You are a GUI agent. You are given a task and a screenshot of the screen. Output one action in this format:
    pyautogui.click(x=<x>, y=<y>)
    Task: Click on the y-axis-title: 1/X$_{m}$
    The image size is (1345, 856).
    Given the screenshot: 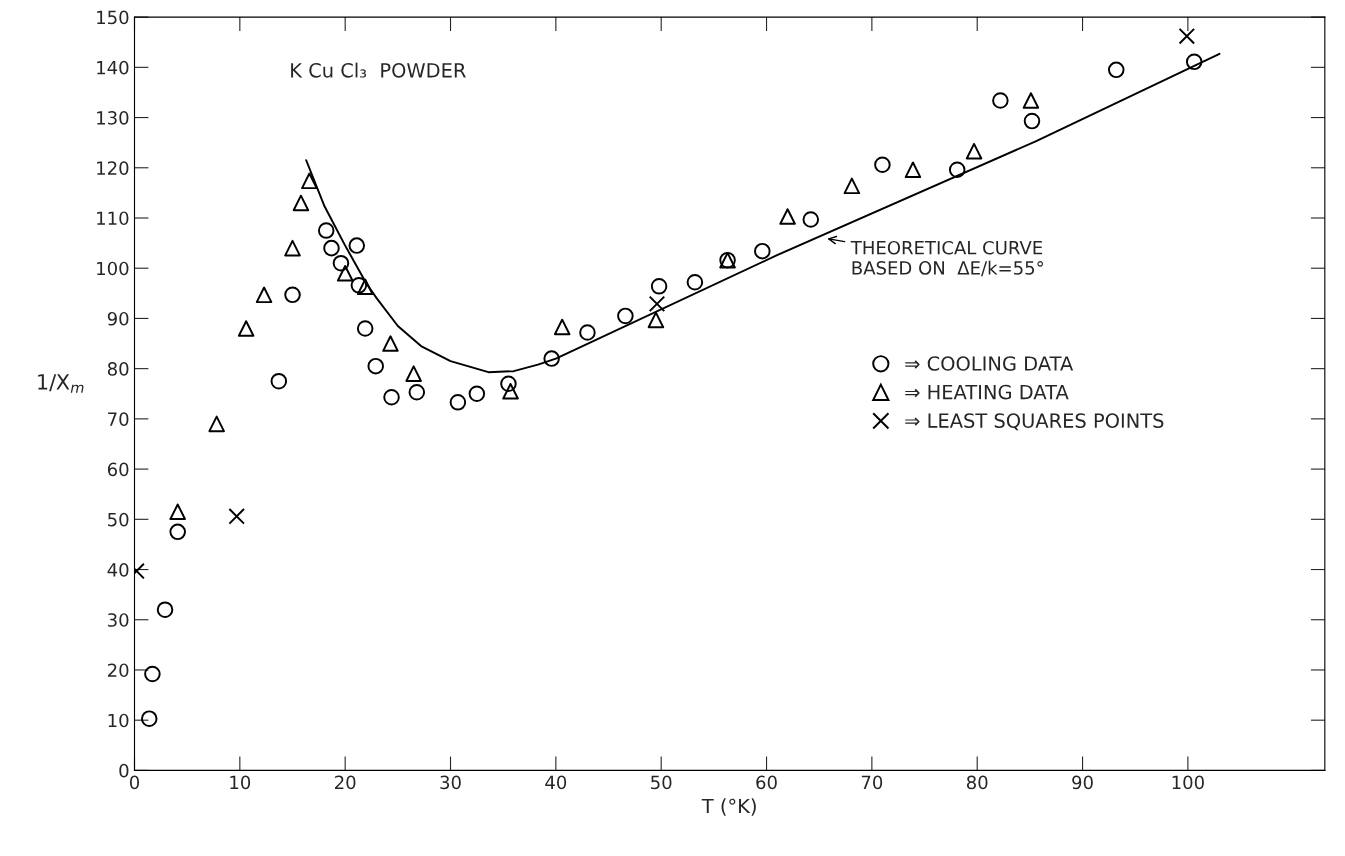 What is the action you would take?
    pyautogui.click(x=61, y=383)
    